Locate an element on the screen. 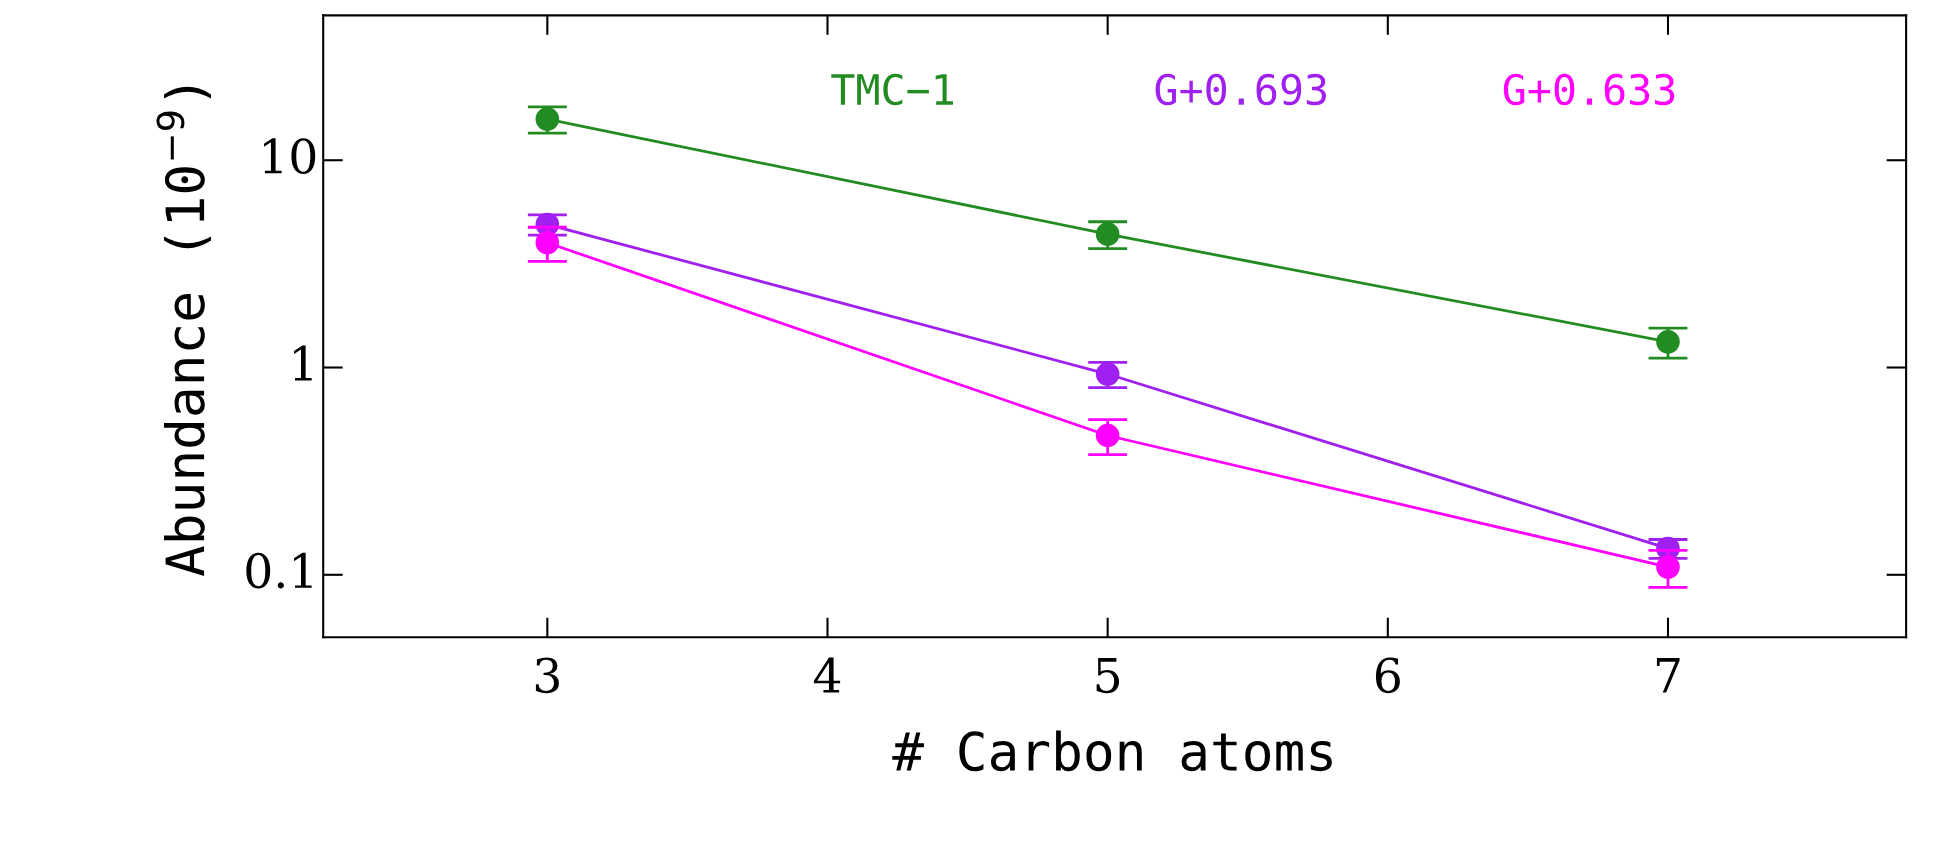 Image resolution: width=1947 pixels, height=853 pixels. text: G+0.693 is located at coordinates (1240, 89).